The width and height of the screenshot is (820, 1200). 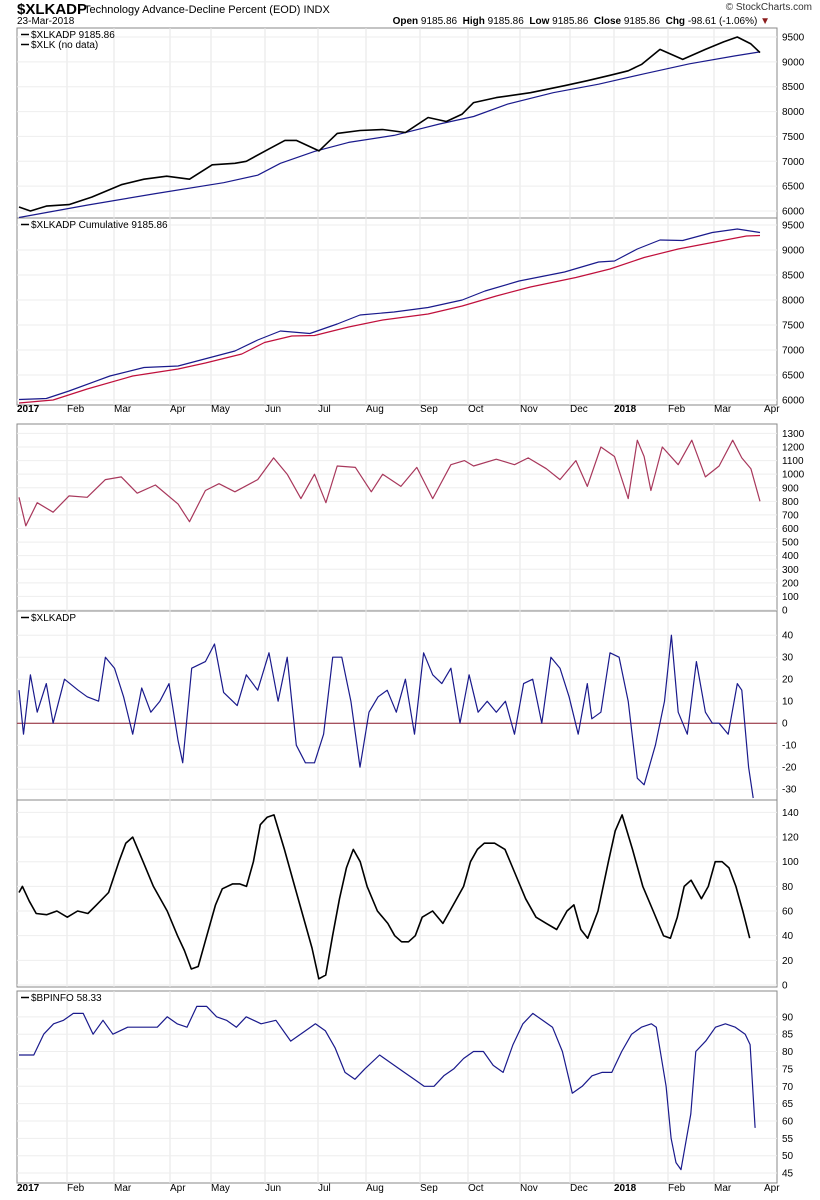 I want to click on y-tick-label: -30, so click(x=789, y=790).